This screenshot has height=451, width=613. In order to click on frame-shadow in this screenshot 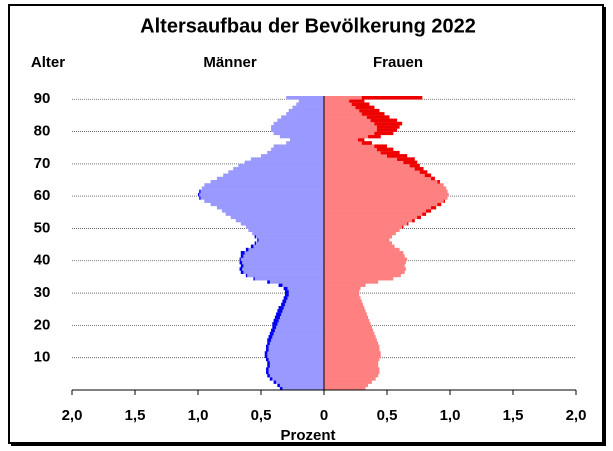, I will do `click(308, 444)`.